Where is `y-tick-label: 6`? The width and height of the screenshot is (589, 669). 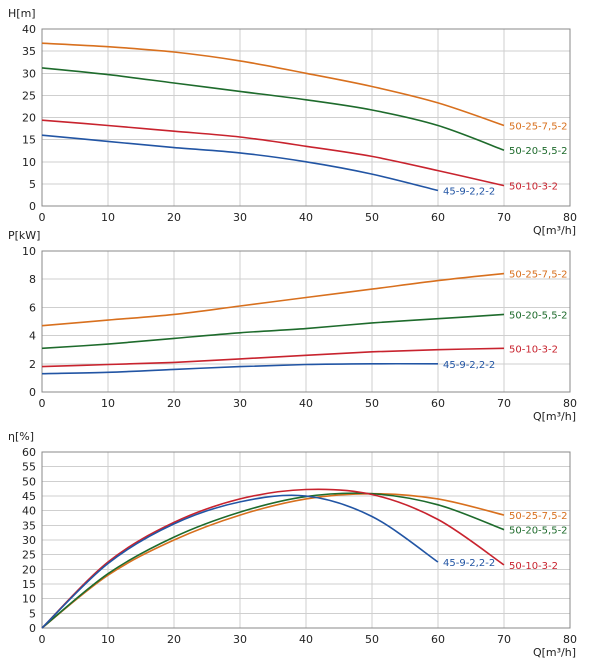
y-tick-label: 6 is located at coordinates (32, 307).